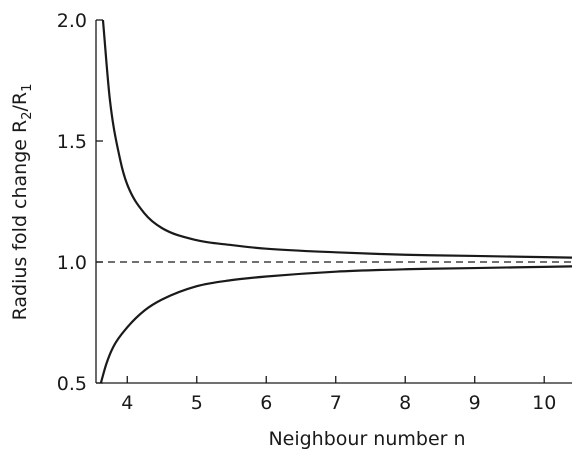 The width and height of the screenshot is (572, 454). Describe the element at coordinates (72, 142) in the screenshot. I see `y-tick-label: 1.5` at that location.